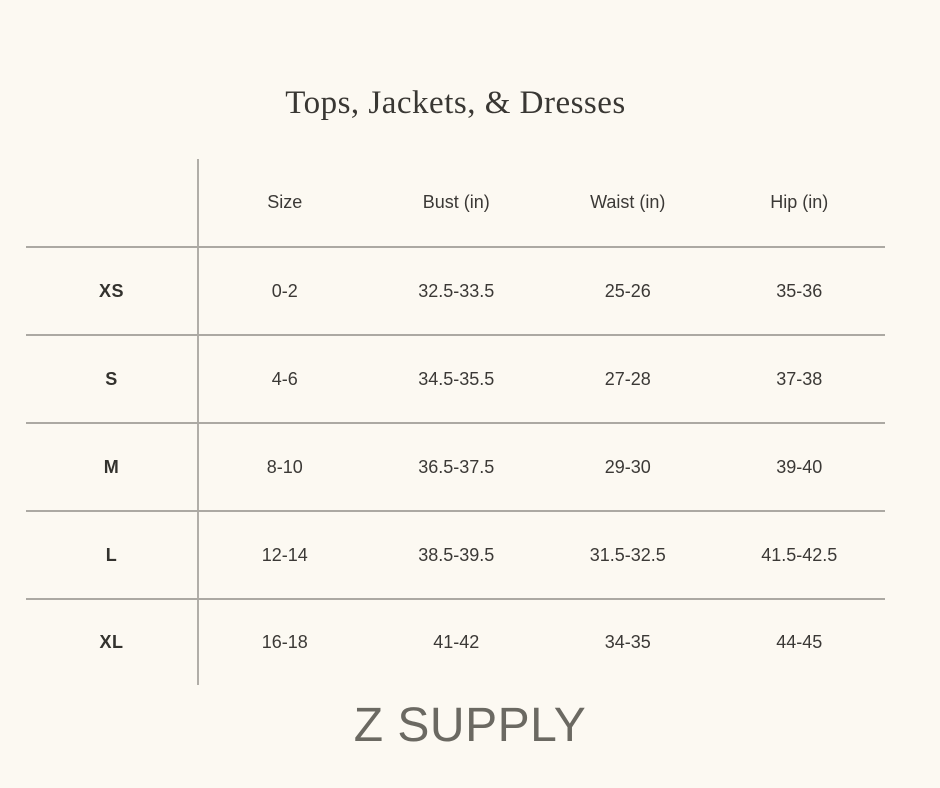  I want to click on table-row-xs: XS 0-2 32.5-33.5 25-26 35-36, so click(455, 290).